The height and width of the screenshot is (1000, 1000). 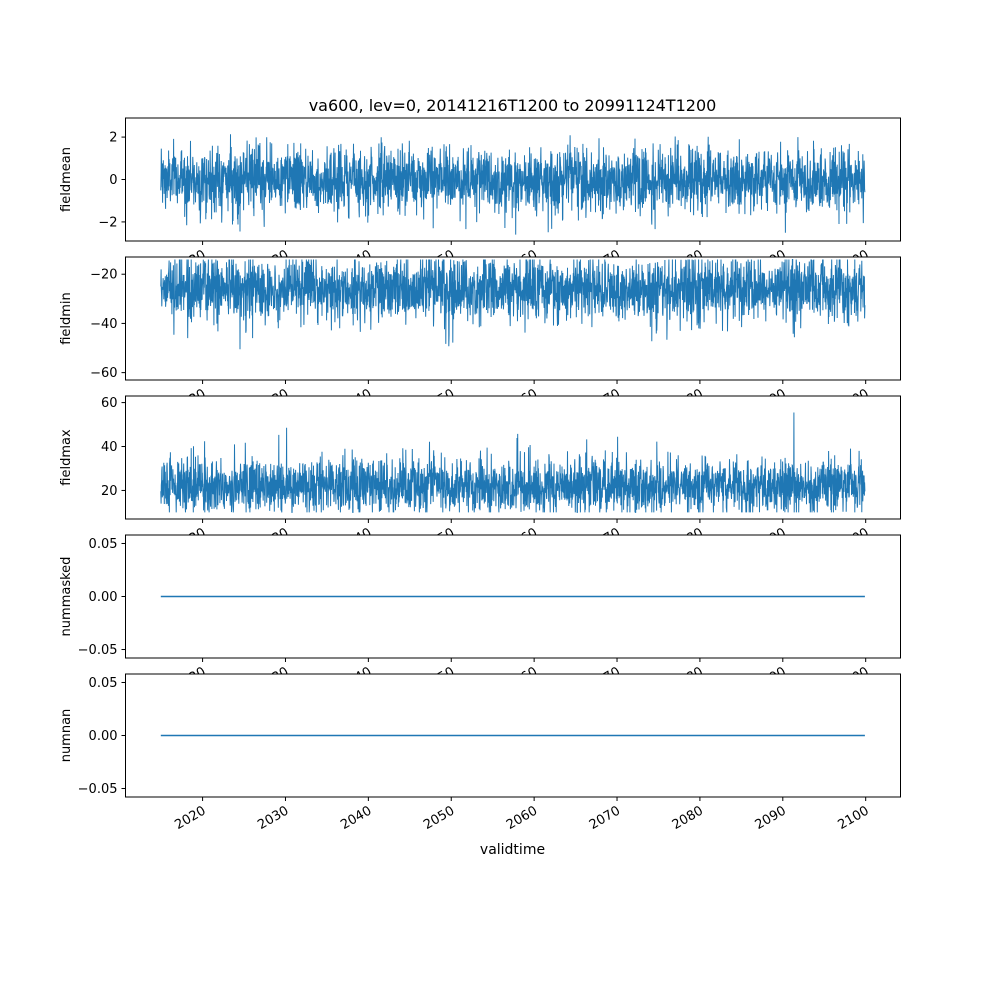 I want to click on y-axis-label-nummasked: nummasked, so click(x=66, y=597).